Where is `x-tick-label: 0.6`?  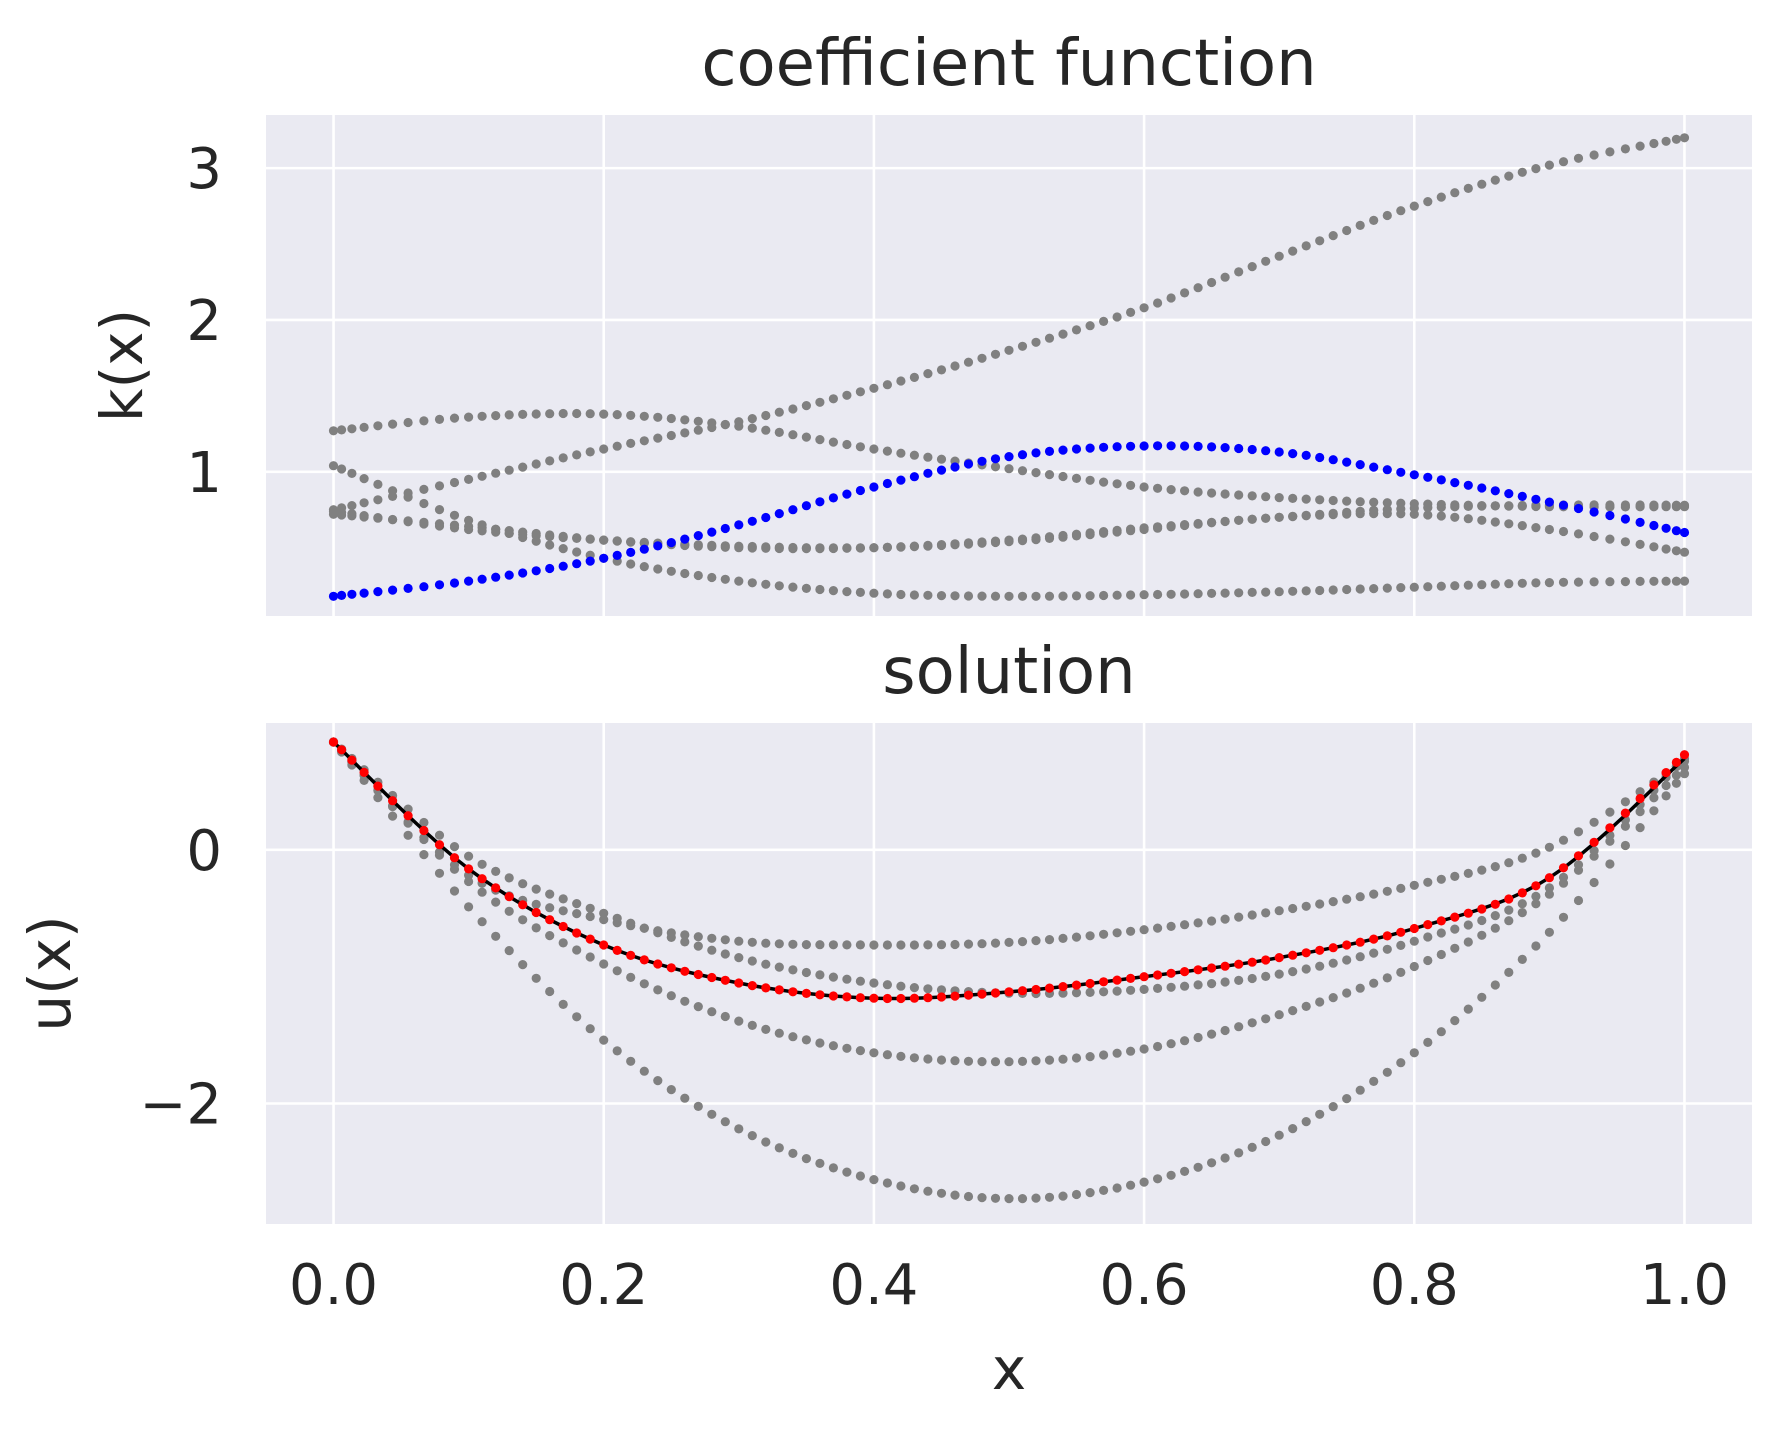 x-tick-label: 0.6 is located at coordinates (1144, 1285).